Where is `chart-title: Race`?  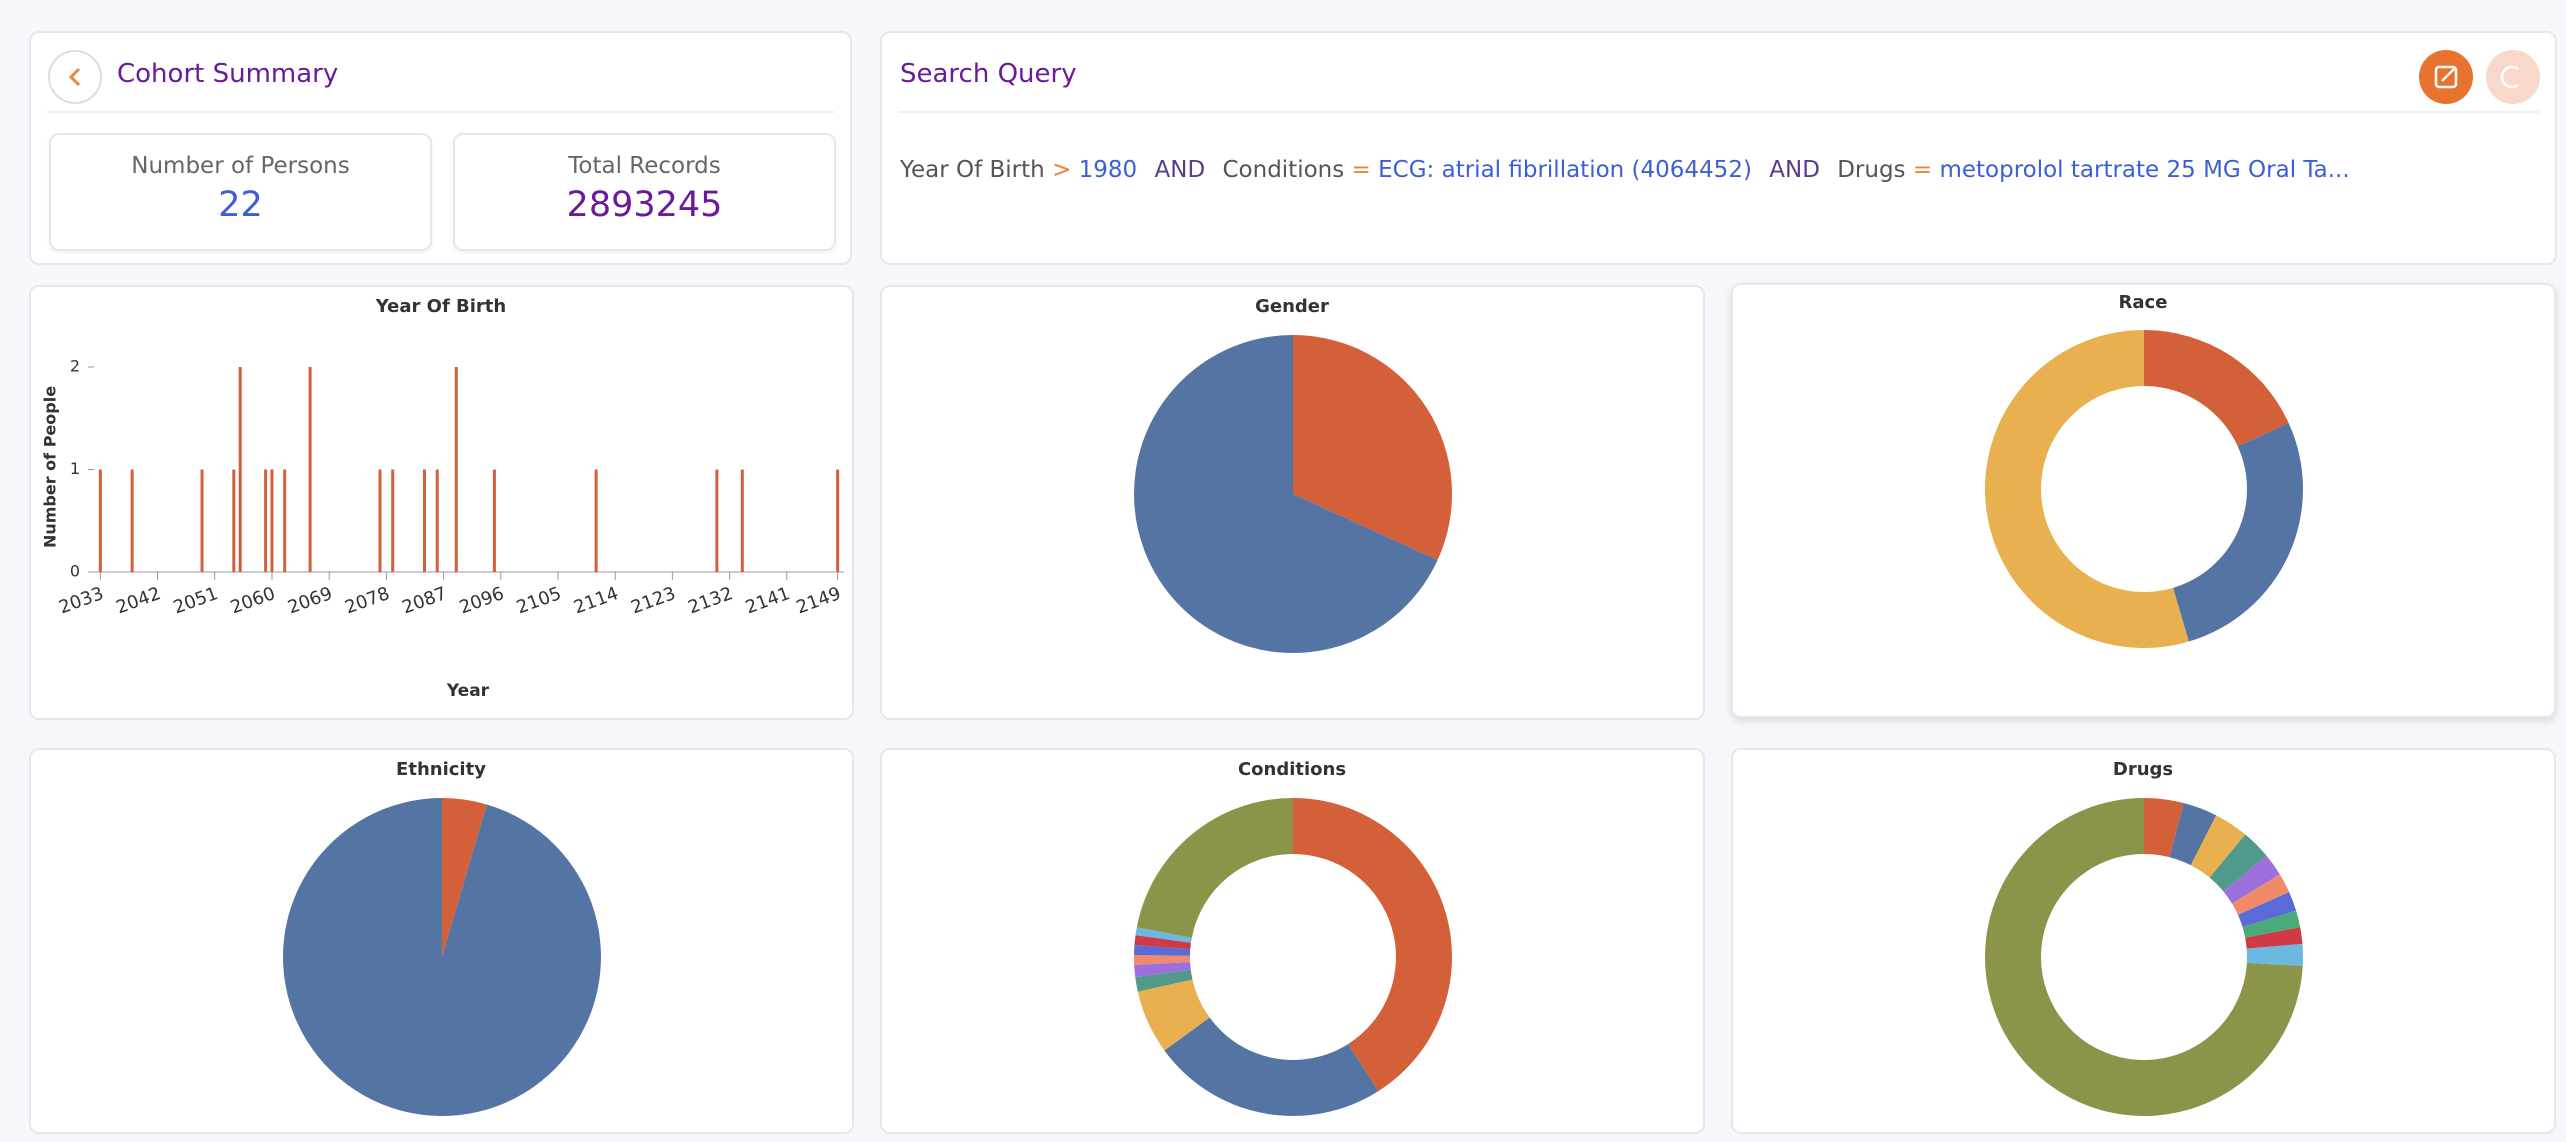
chart-title: Race is located at coordinates (2143, 302).